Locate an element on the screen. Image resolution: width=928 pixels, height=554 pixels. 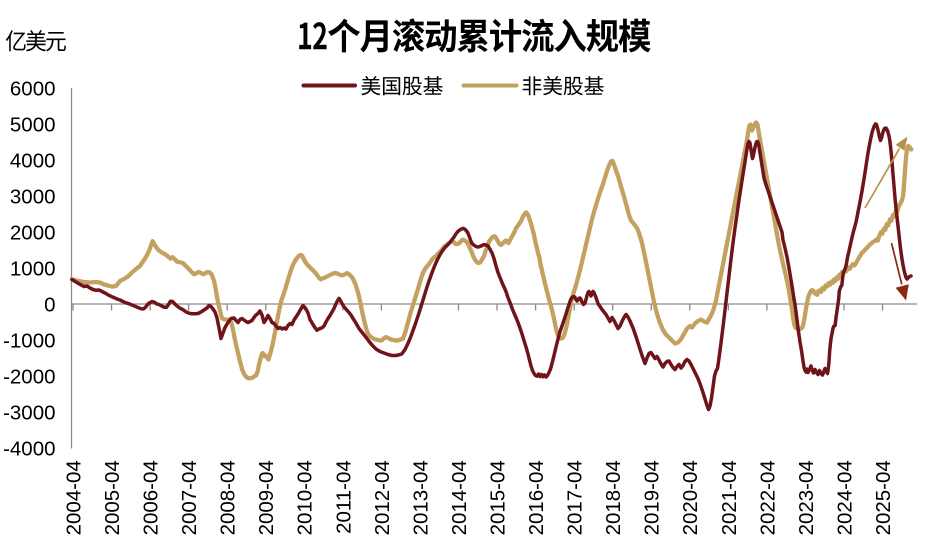
svg-text: 2021-04 is located at coordinates (729, 497).